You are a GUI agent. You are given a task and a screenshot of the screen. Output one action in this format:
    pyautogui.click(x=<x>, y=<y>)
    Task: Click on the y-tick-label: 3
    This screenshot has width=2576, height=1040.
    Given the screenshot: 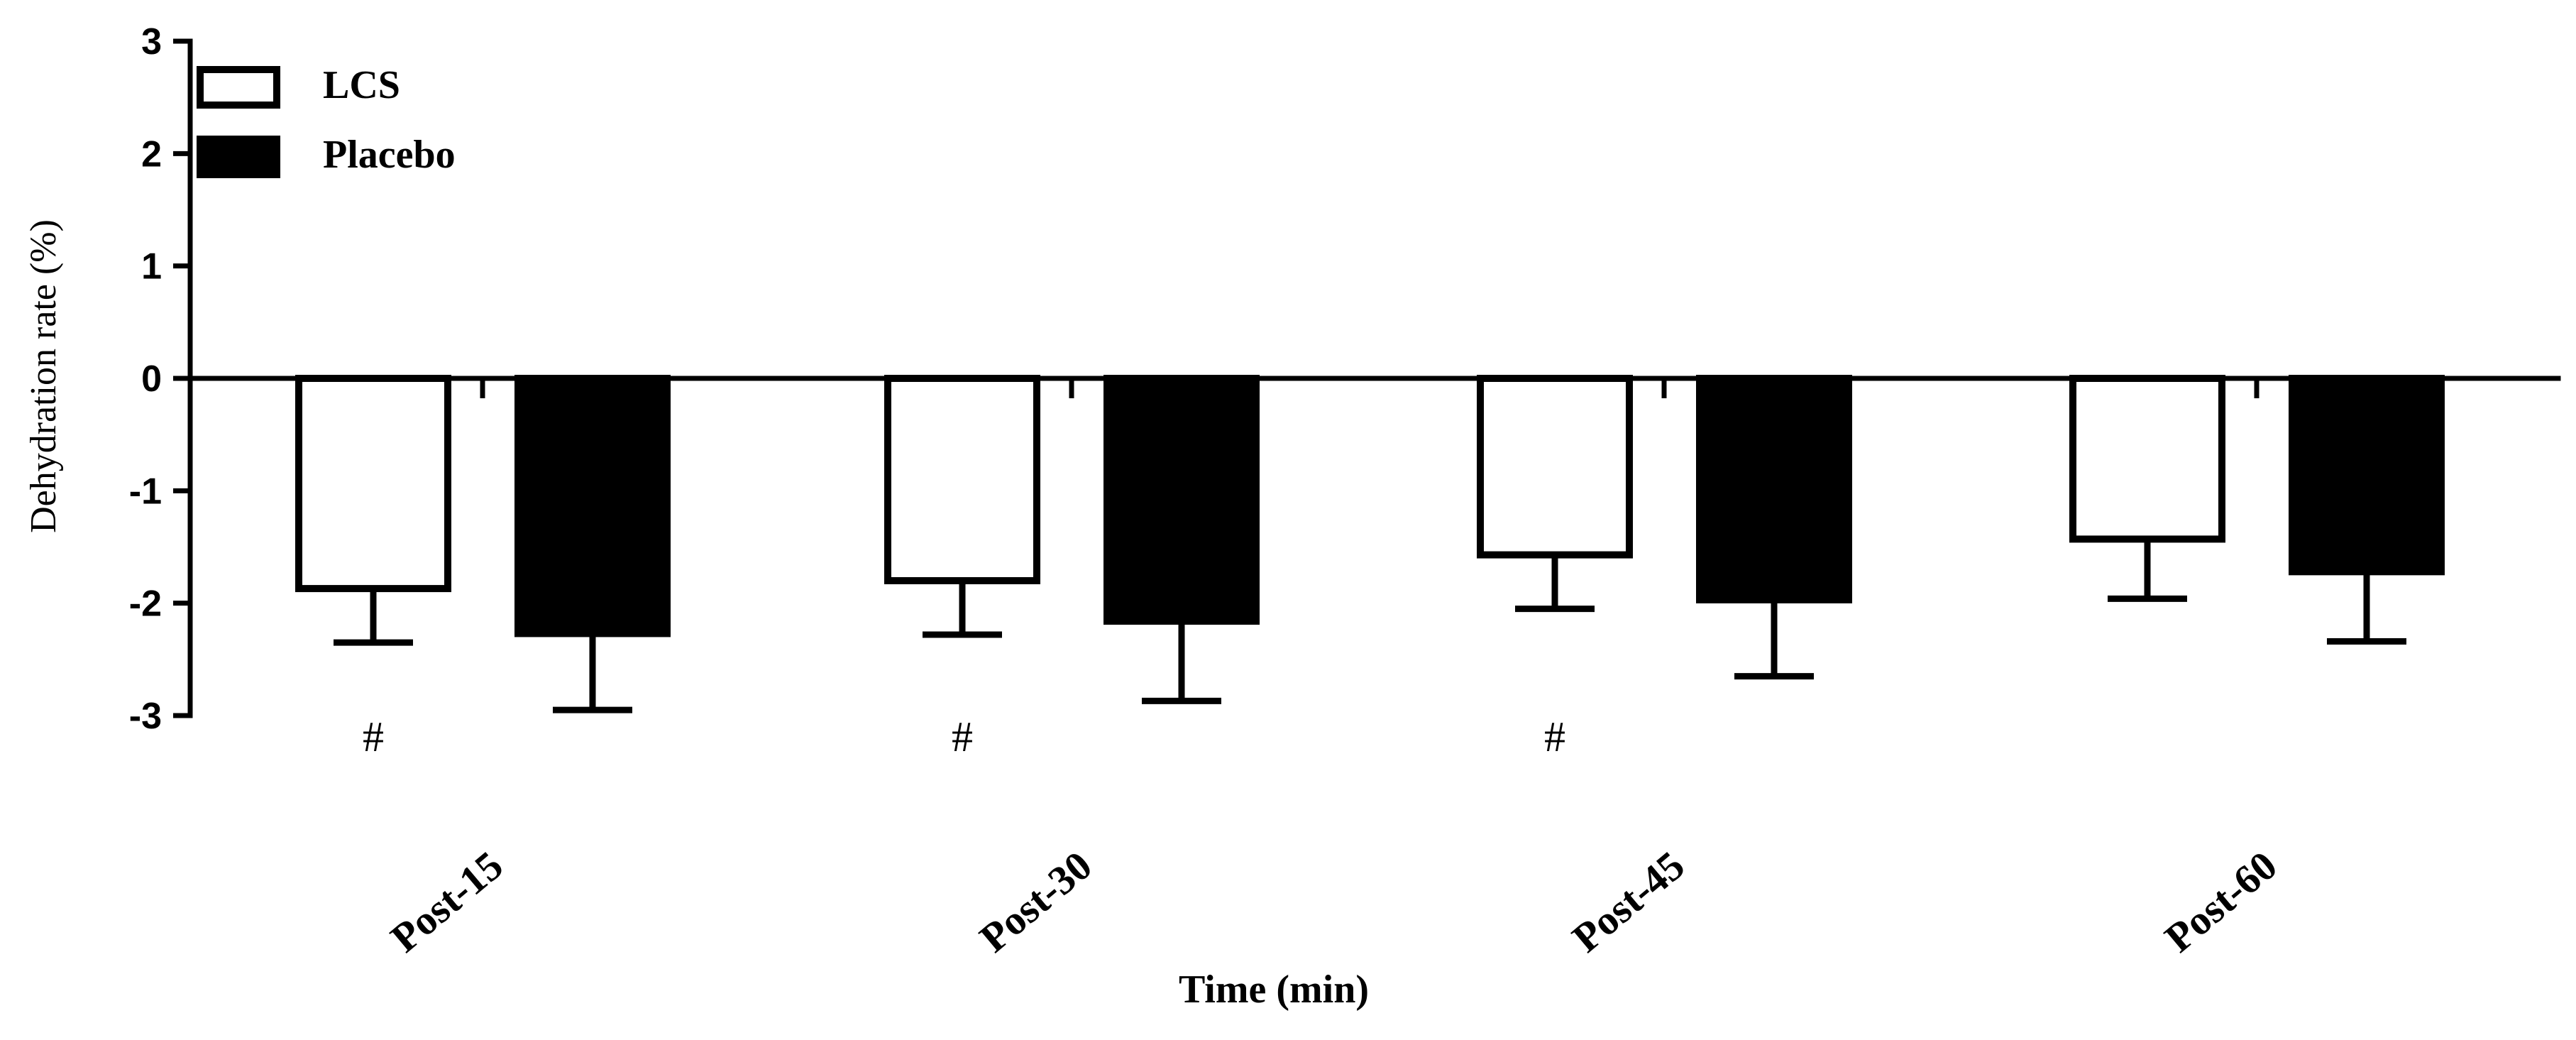 What is the action you would take?
    pyautogui.click(x=151, y=42)
    